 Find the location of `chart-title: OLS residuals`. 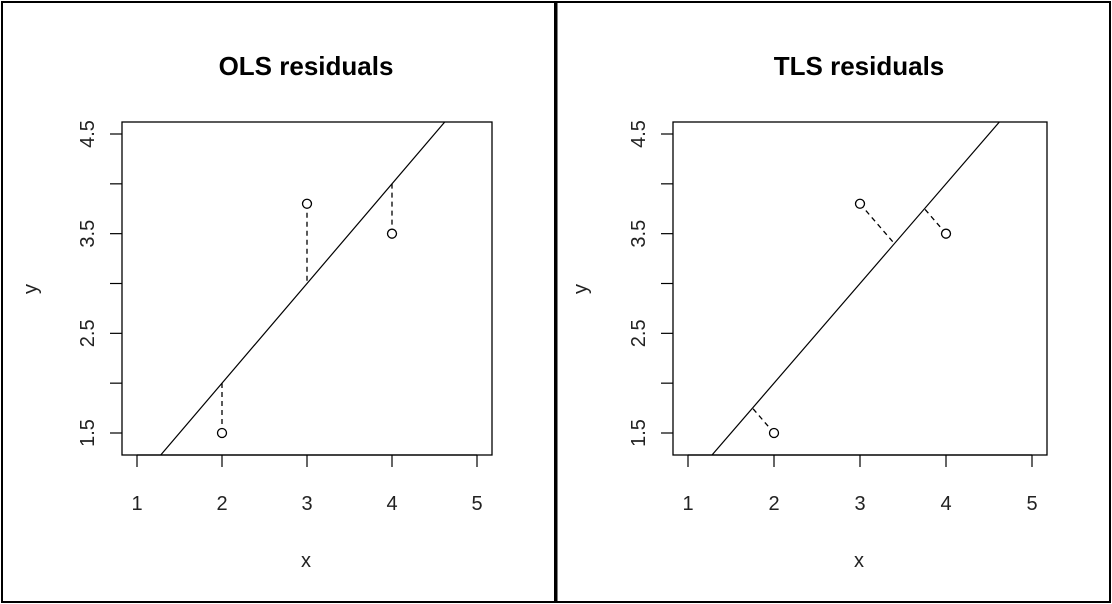

chart-title: OLS residuals is located at coordinates (306, 66).